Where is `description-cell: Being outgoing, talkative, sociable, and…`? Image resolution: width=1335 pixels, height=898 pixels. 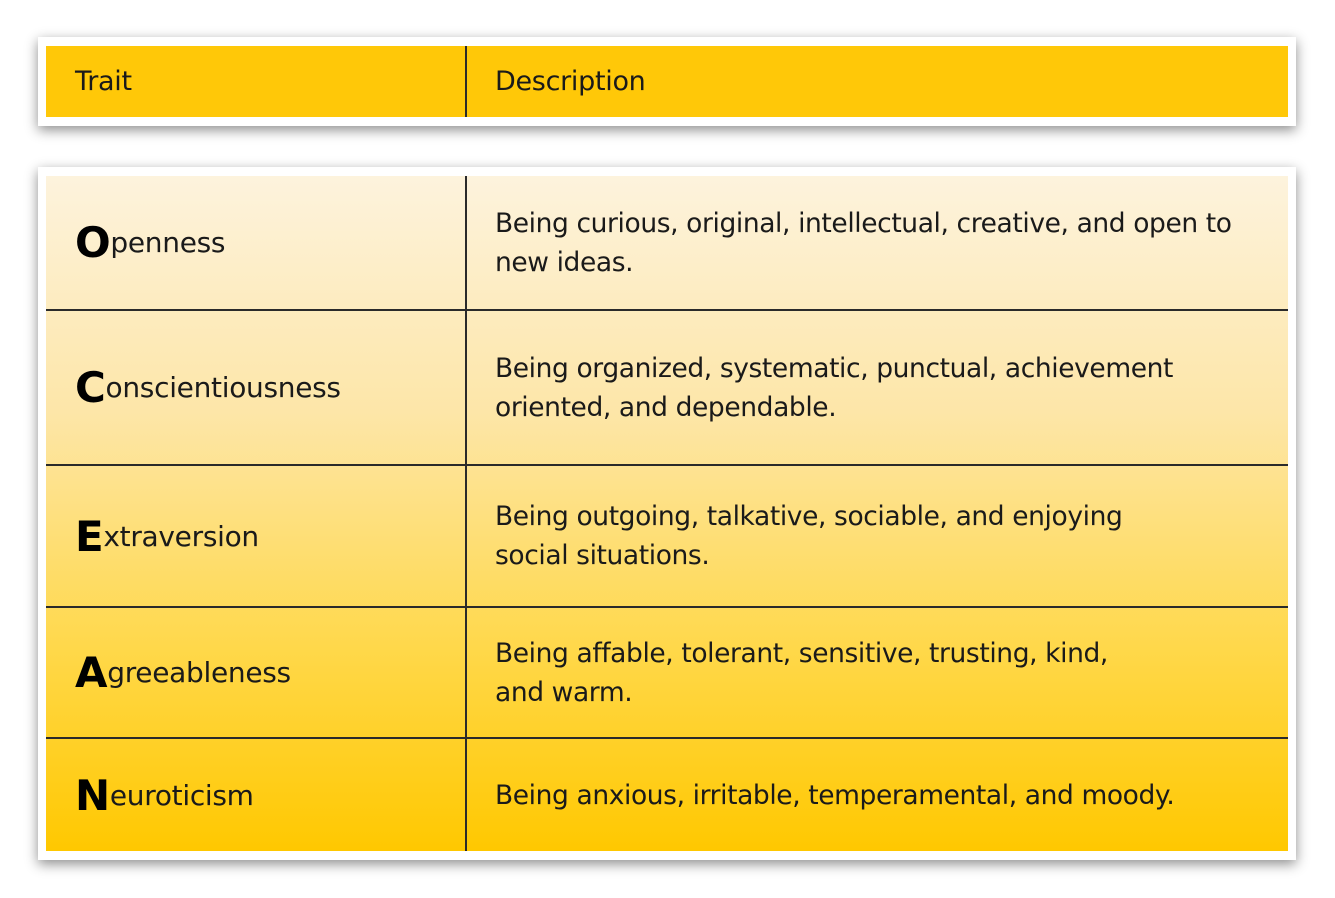
description-cell: Being outgoing, talkative, sociable, and… is located at coordinates (809, 536).